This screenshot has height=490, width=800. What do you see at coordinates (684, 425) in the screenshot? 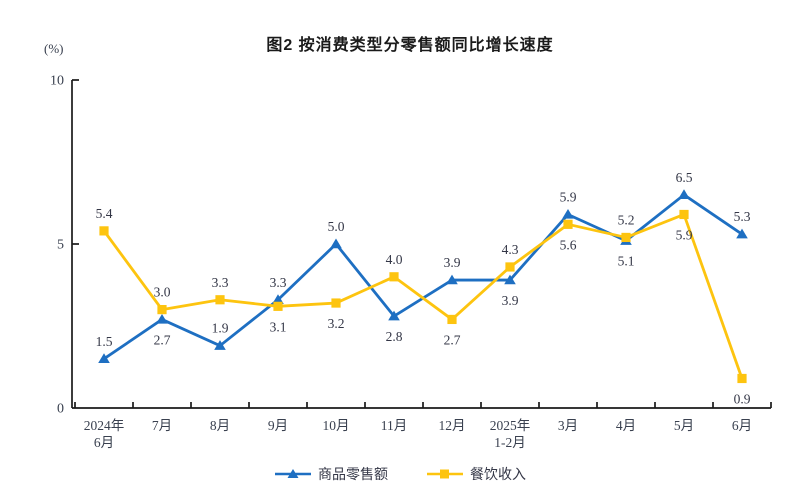
I see `x-tick-label: 5月` at bounding box center [684, 425].